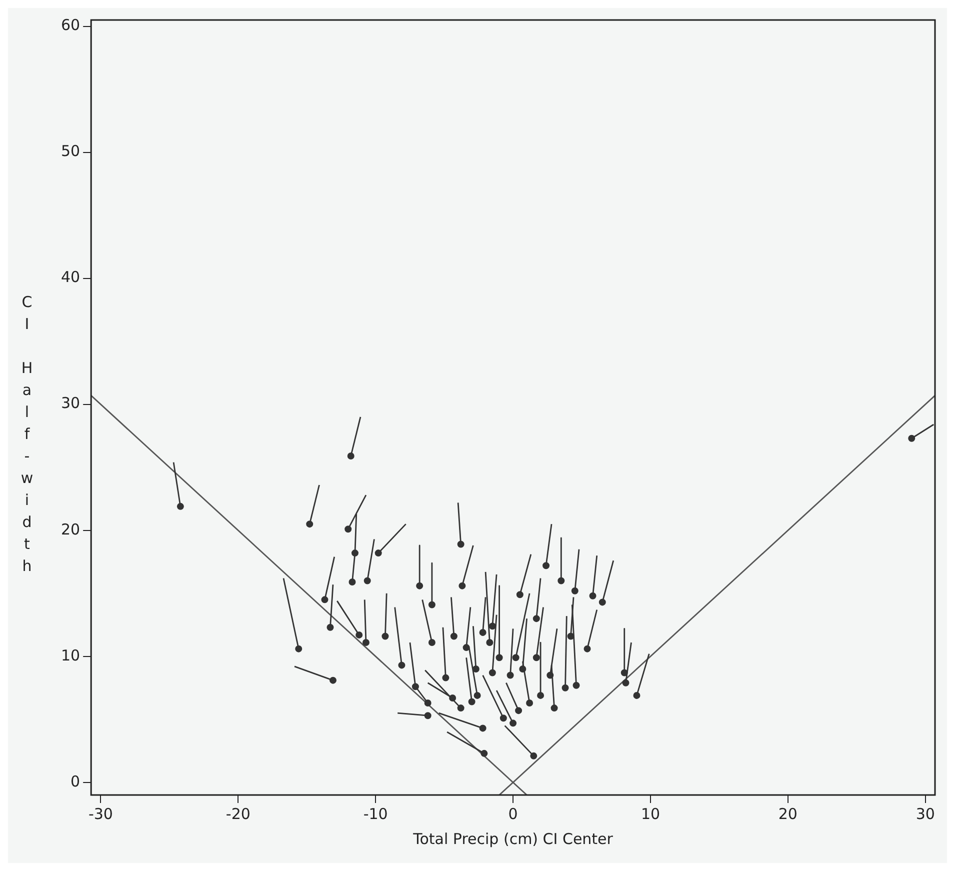 The width and height of the screenshot is (955, 871). I want to click on y-tick-label: 50, so click(70, 151).